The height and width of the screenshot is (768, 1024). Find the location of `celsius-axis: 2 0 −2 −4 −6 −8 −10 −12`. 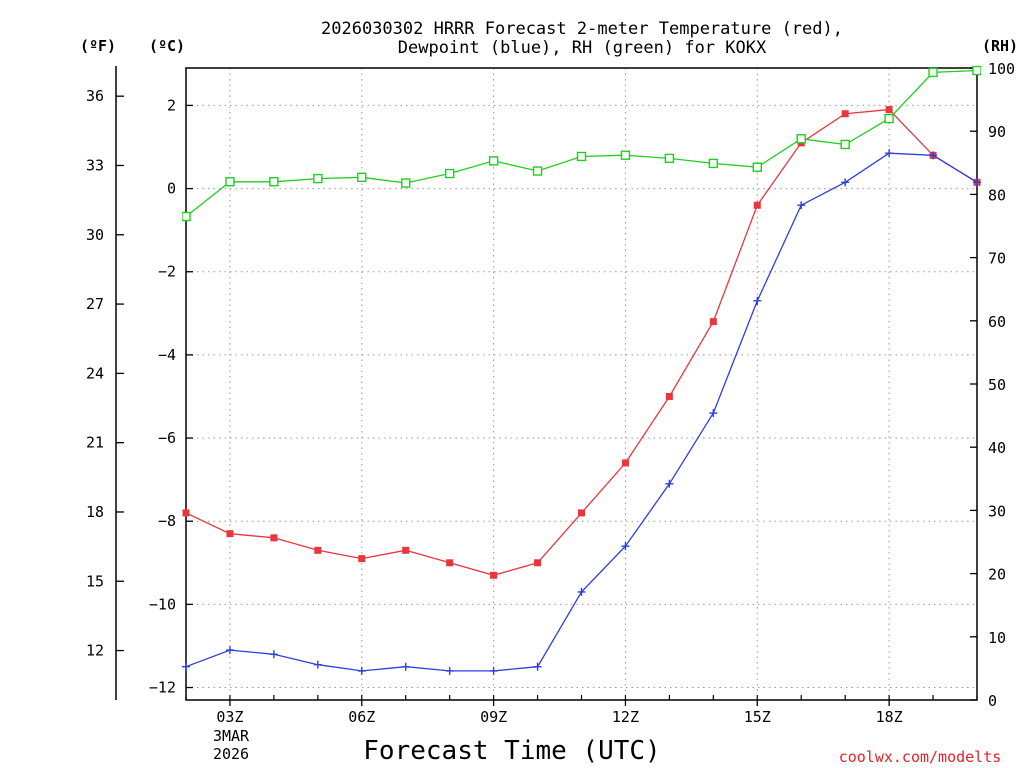

celsius-axis: 2 0 −2 −4 −6 −8 −10 −12 is located at coordinates (171, 396).